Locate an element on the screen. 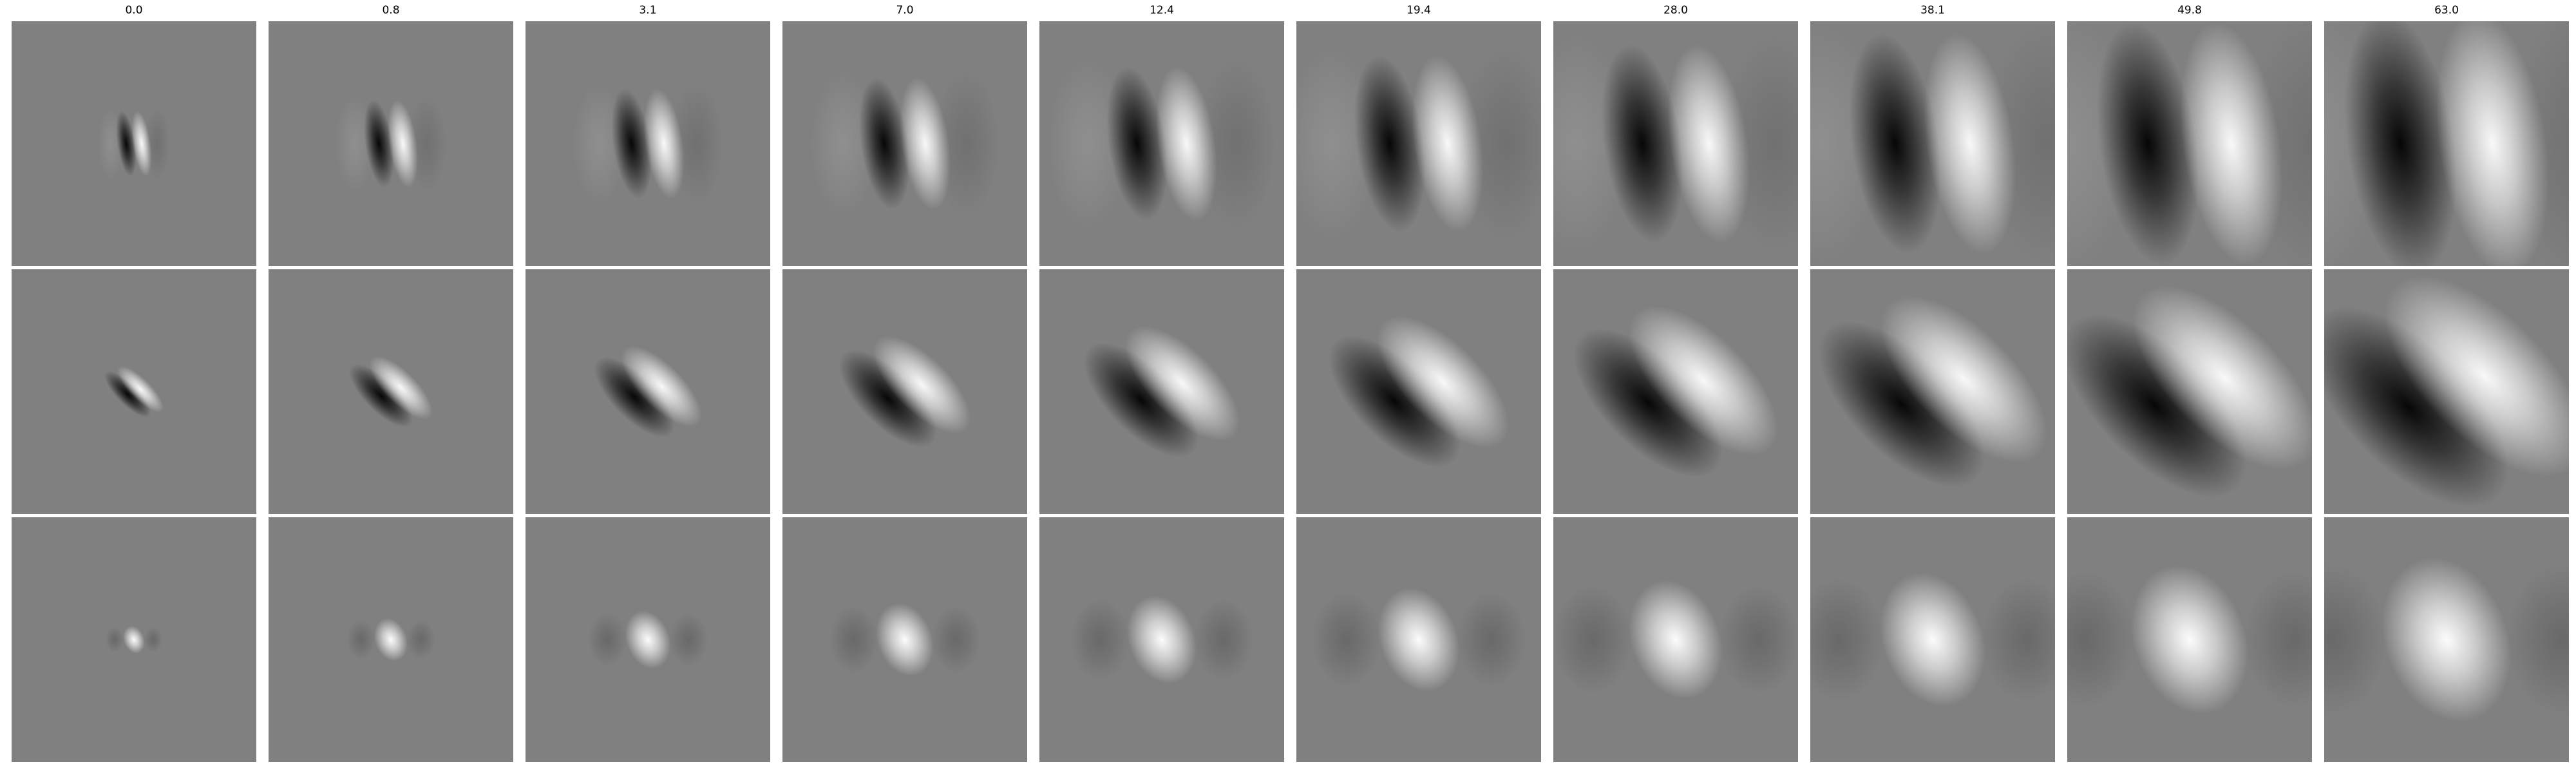 The image size is (2576, 773). filter-panel-r2-c6 is located at coordinates (1675, 639).